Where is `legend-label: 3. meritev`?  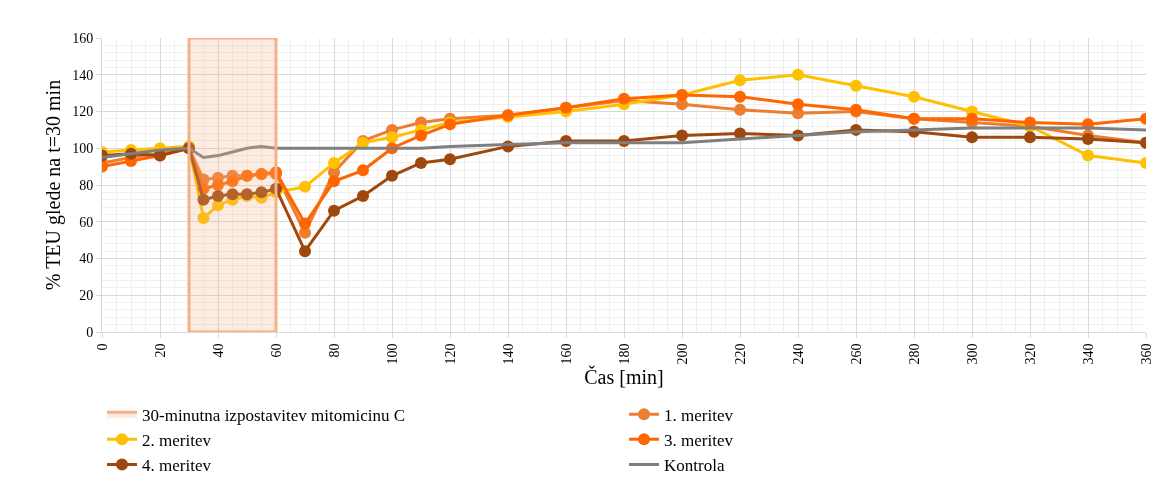 legend-label: 3. meritev is located at coordinates (699, 440).